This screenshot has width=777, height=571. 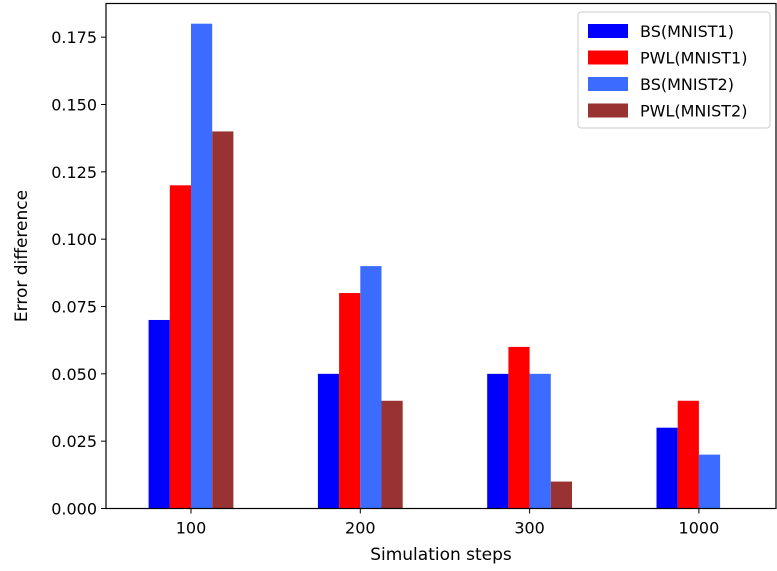 What do you see at coordinates (693, 58) in the screenshot?
I see `legend-label: PWL(MNIST1)` at bounding box center [693, 58].